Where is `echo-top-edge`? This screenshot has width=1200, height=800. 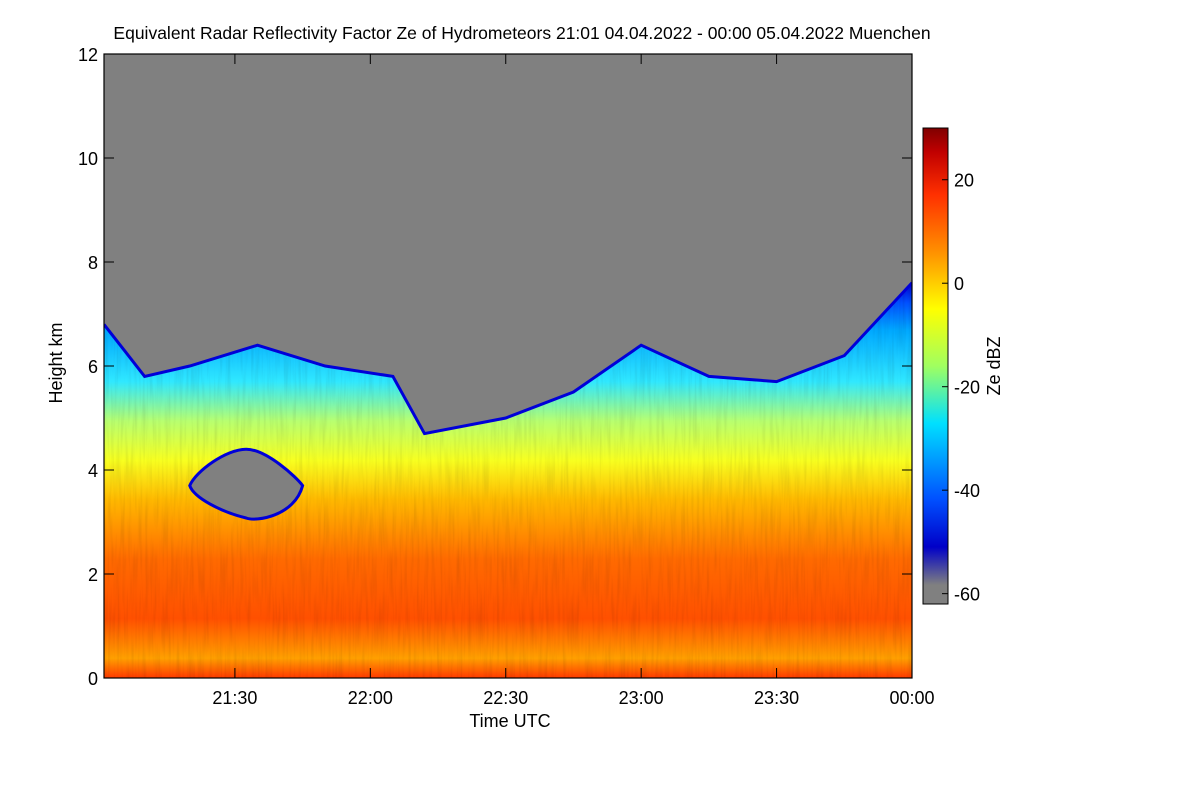 echo-top-edge is located at coordinates (508, 358).